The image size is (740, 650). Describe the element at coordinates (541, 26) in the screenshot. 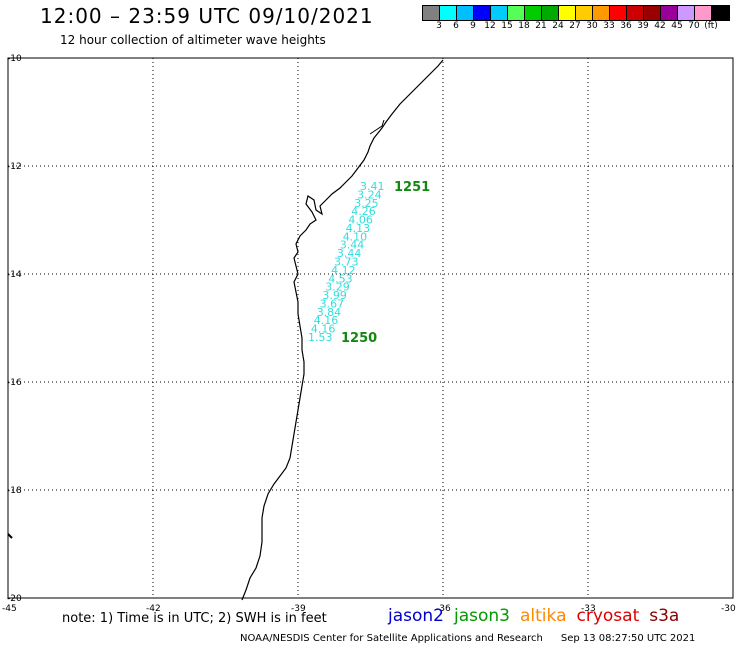

I see `colorbar-tick-label: 21` at that location.